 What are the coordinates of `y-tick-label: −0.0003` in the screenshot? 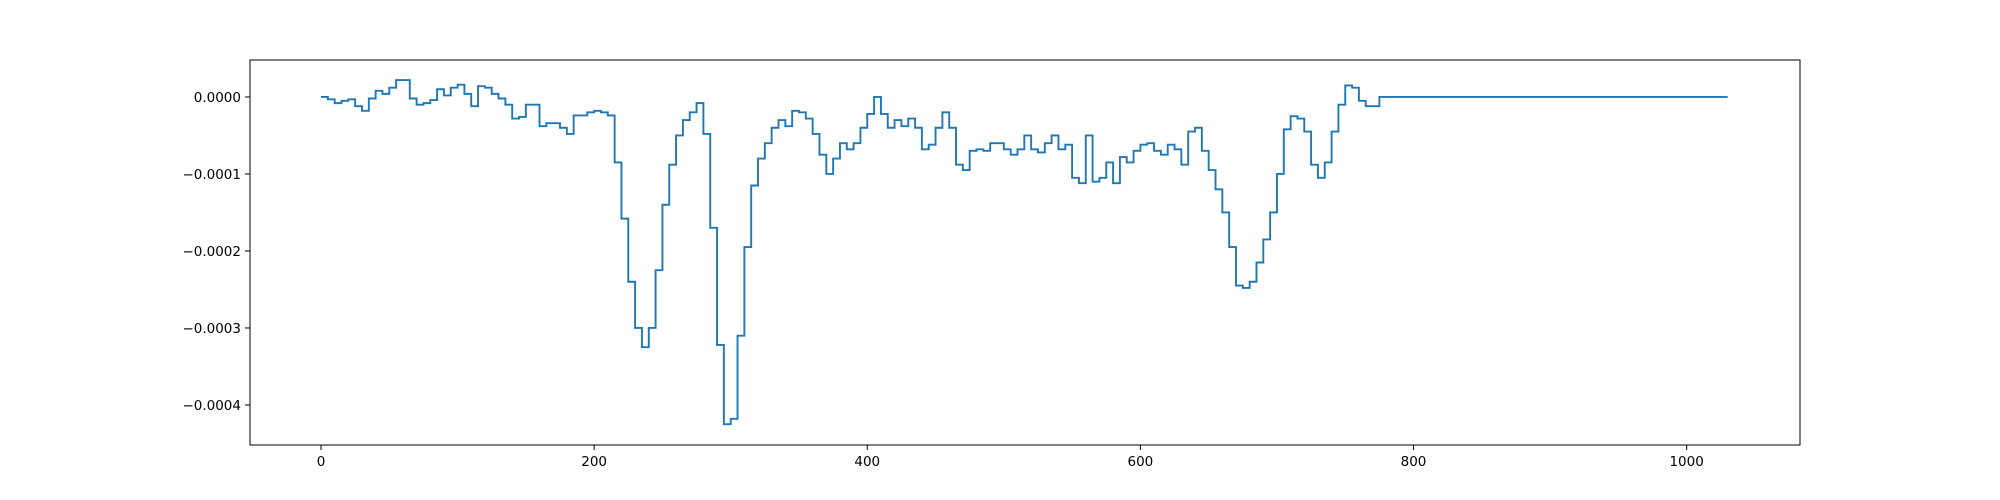 It's located at (211, 329).